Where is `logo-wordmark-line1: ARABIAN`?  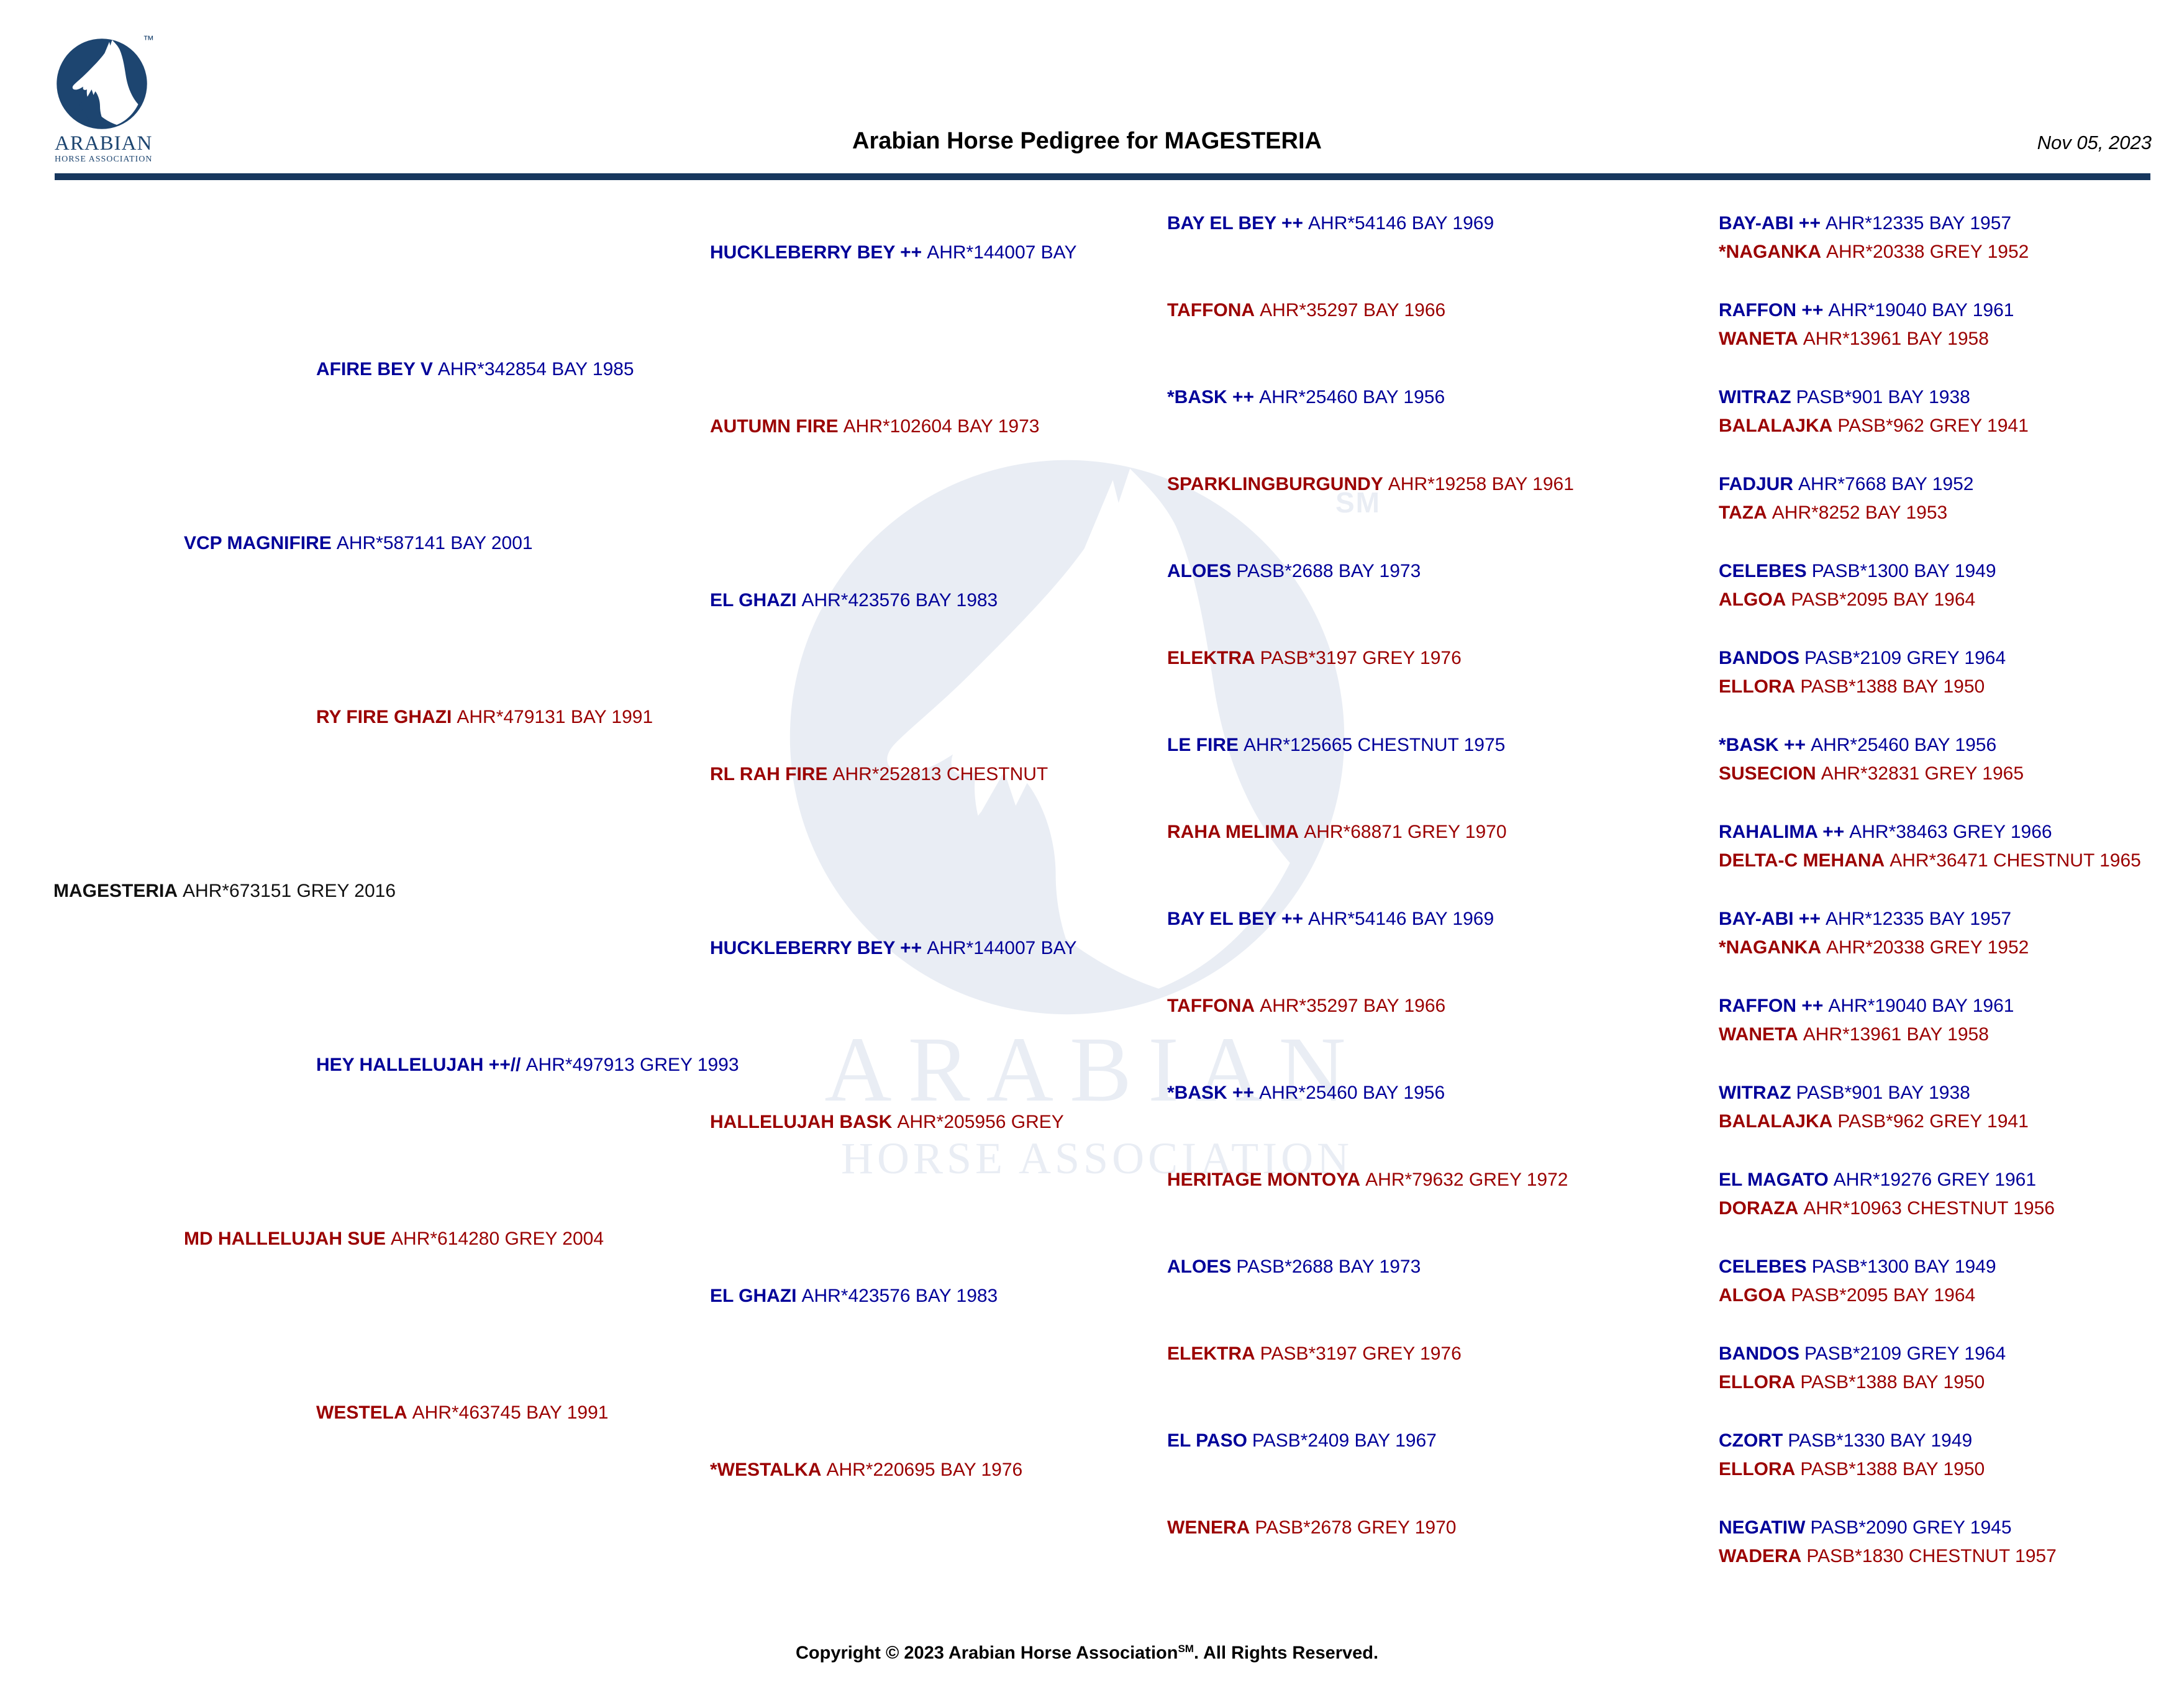 logo-wordmark-line1: ARABIAN is located at coordinates (104, 143).